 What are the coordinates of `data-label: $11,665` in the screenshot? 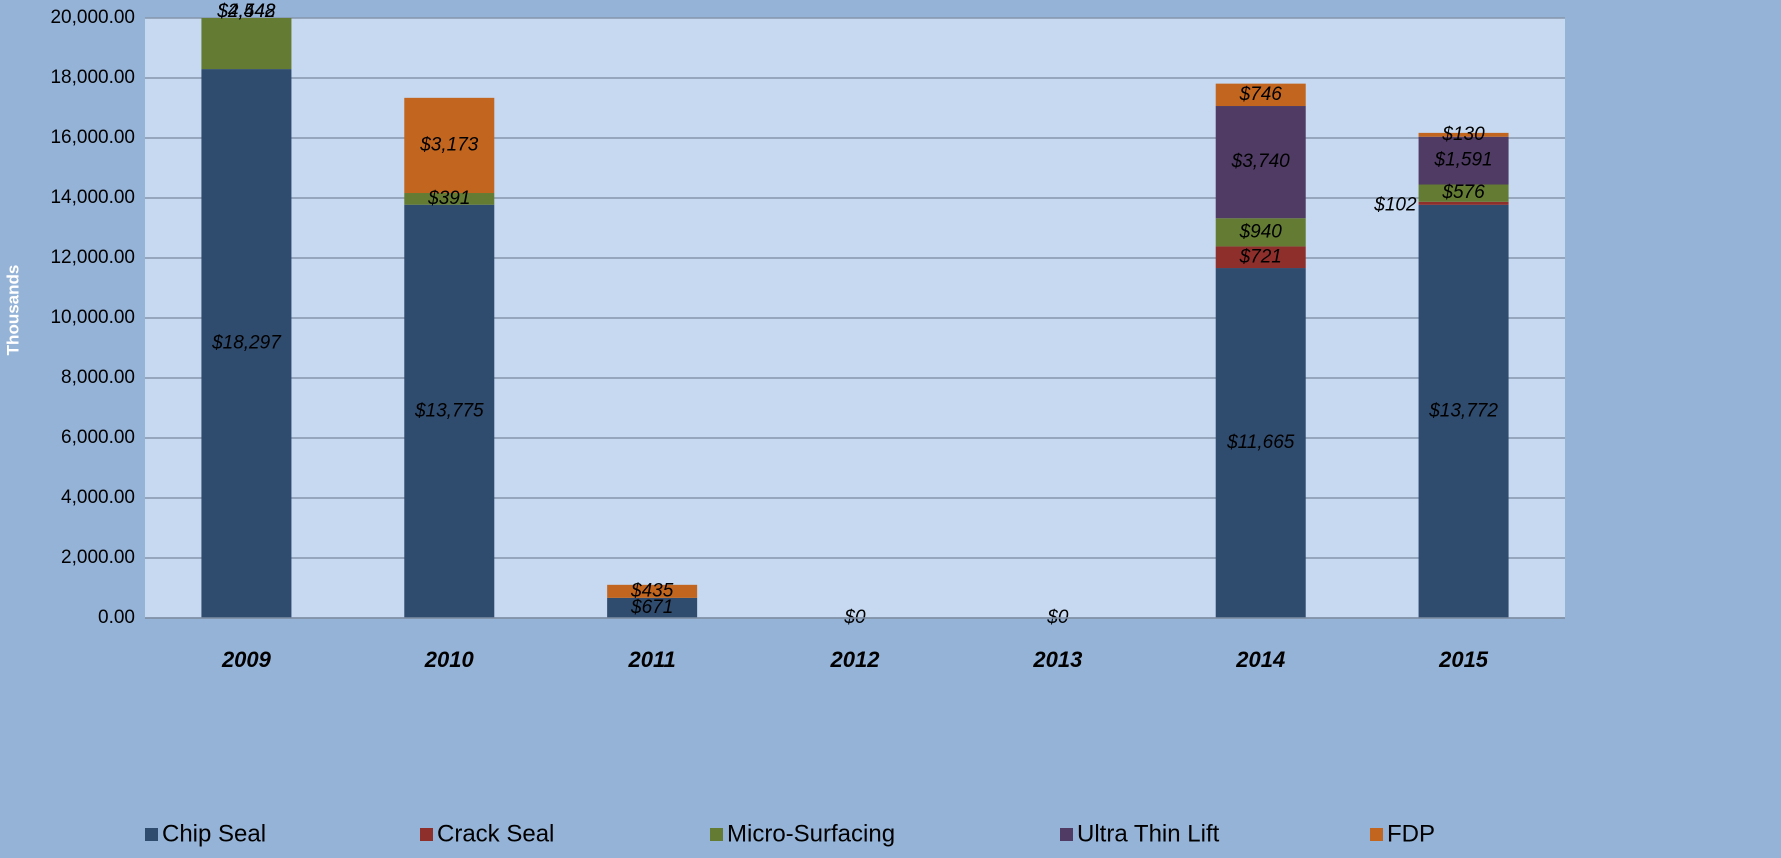 It's located at (1260, 442).